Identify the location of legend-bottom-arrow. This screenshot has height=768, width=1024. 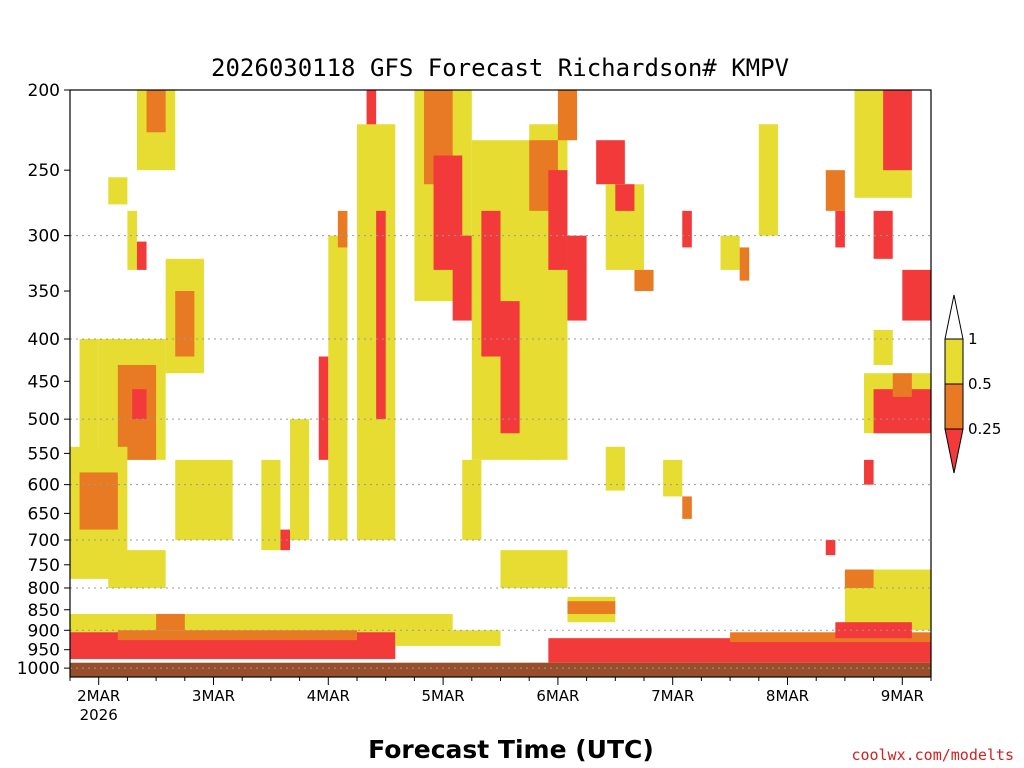
(954, 451).